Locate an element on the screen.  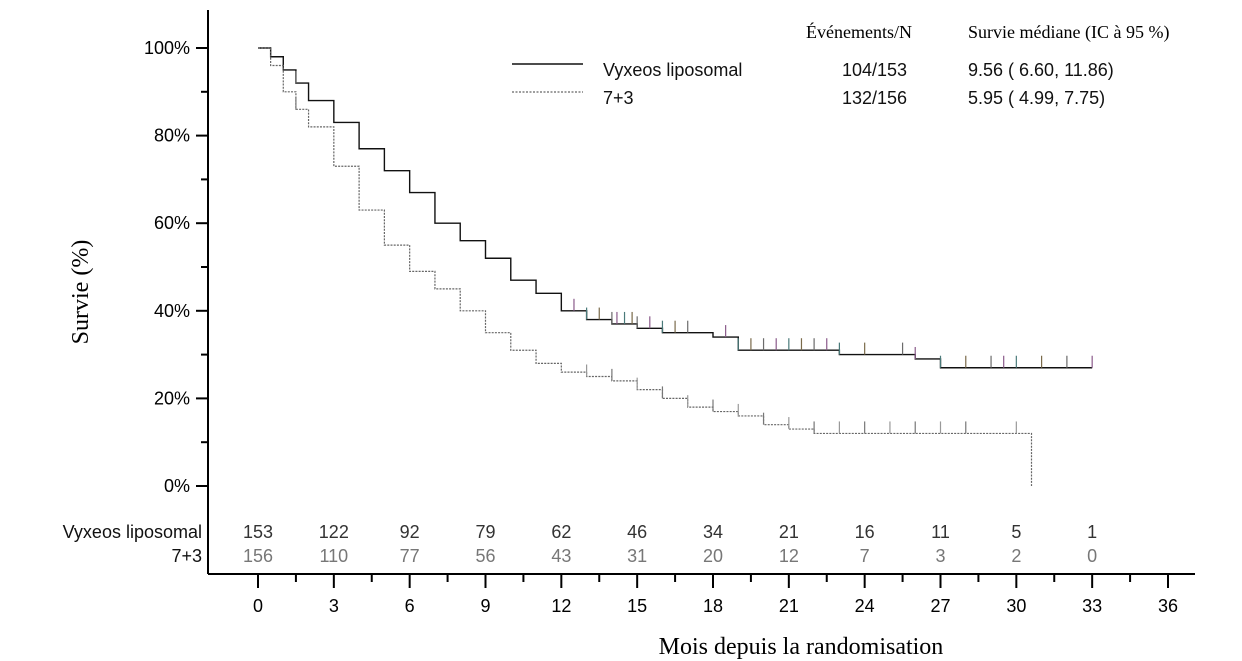
y-tick-label: 100% is located at coordinates (167, 48).